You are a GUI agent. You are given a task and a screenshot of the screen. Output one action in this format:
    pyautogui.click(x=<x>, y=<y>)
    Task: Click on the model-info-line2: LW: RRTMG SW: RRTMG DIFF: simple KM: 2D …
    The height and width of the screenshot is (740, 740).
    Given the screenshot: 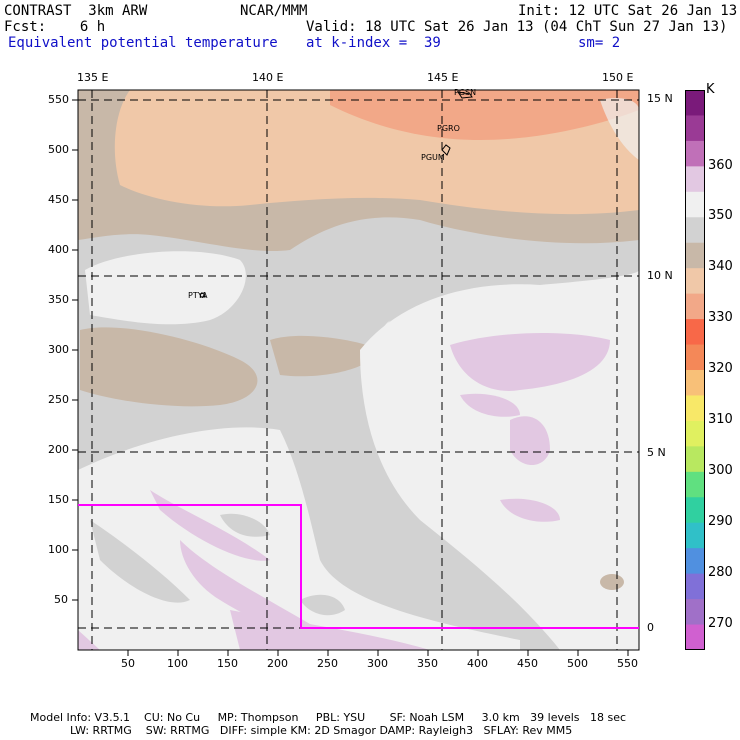 What is the action you would take?
    pyautogui.click(x=321, y=730)
    